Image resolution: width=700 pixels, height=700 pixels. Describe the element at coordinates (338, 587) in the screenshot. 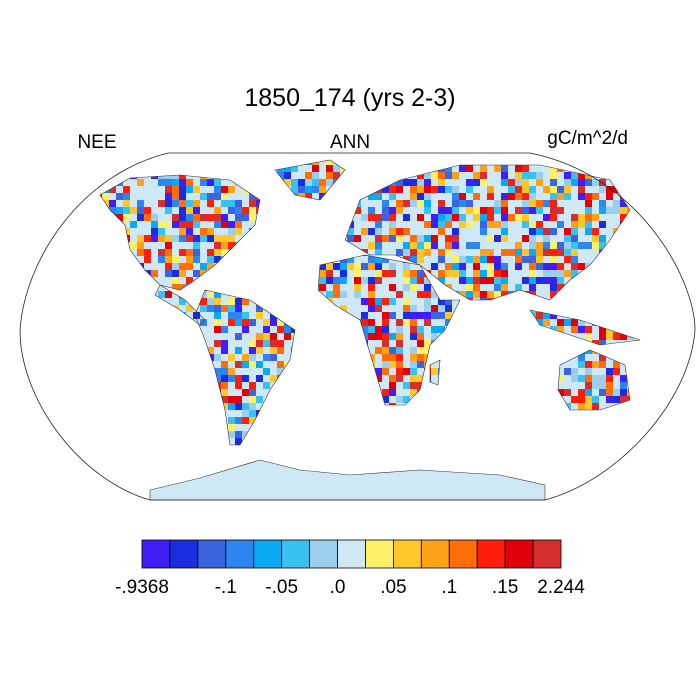

I see `colorbar-label: .0` at that location.